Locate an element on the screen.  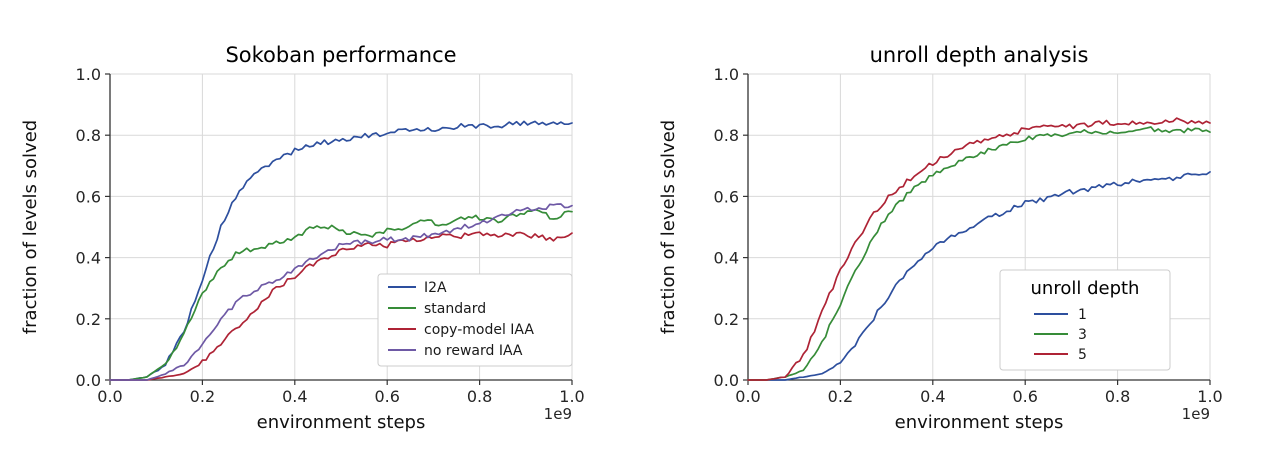
series-line-standard is located at coordinates (341, 294).